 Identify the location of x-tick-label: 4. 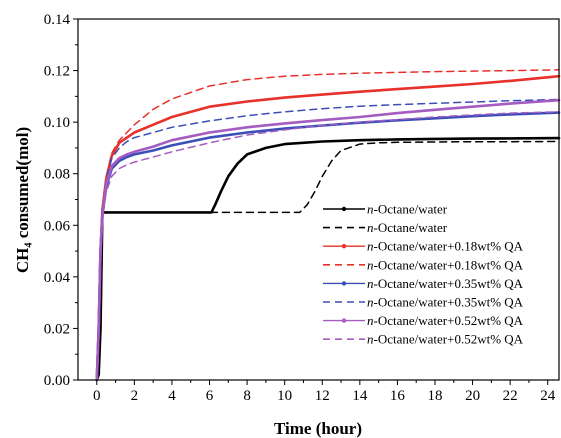
(172, 396).